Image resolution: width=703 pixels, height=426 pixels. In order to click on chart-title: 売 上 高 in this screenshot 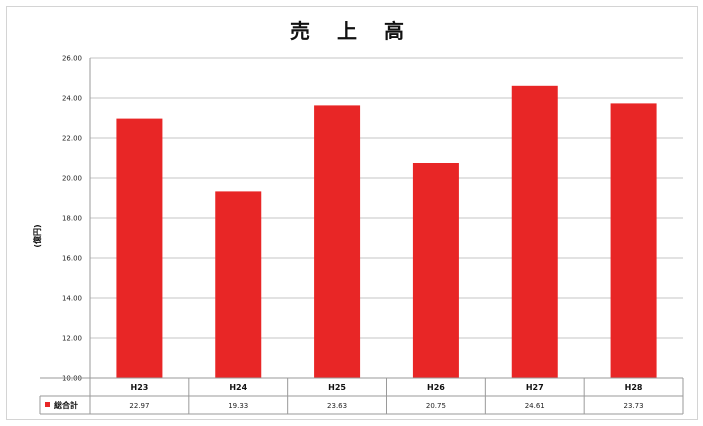, I will do `click(352, 31)`.